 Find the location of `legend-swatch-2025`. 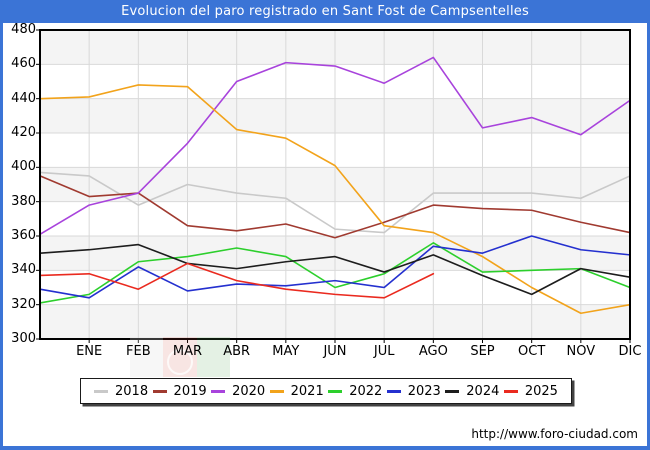

legend-swatch-2025 is located at coordinates (510, 391).